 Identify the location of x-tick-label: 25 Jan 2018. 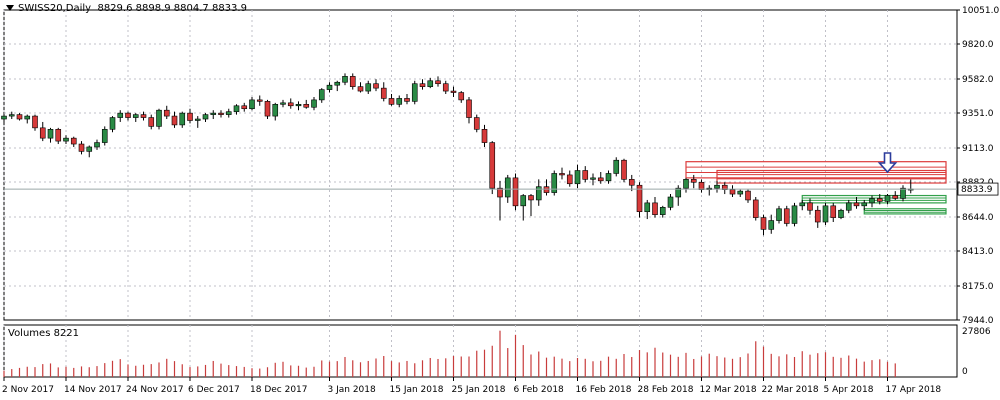
(479, 390).